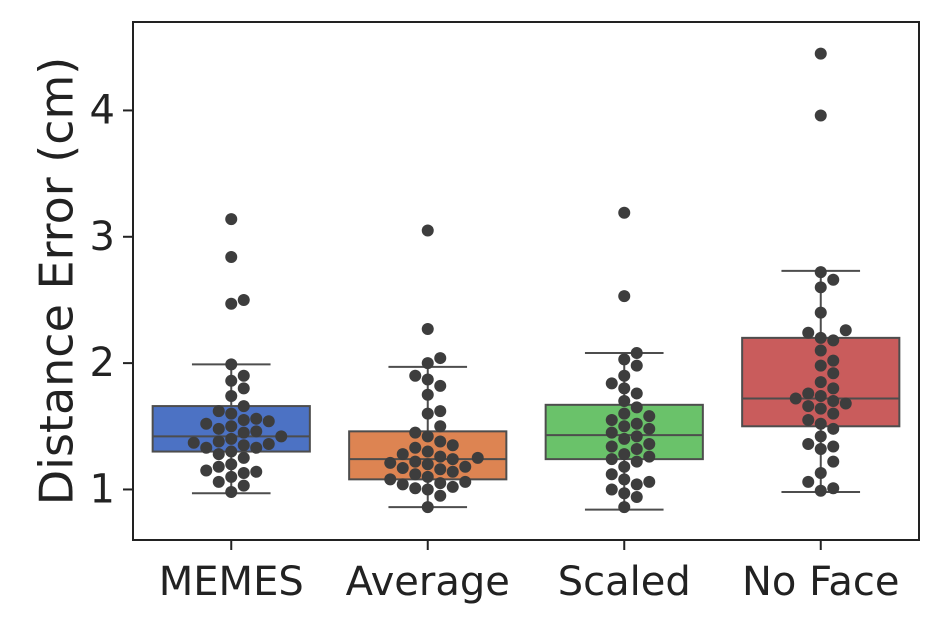  Describe the element at coordinates (102, 237) in the screenshot. I see `y-tick-label: 3` at that location.